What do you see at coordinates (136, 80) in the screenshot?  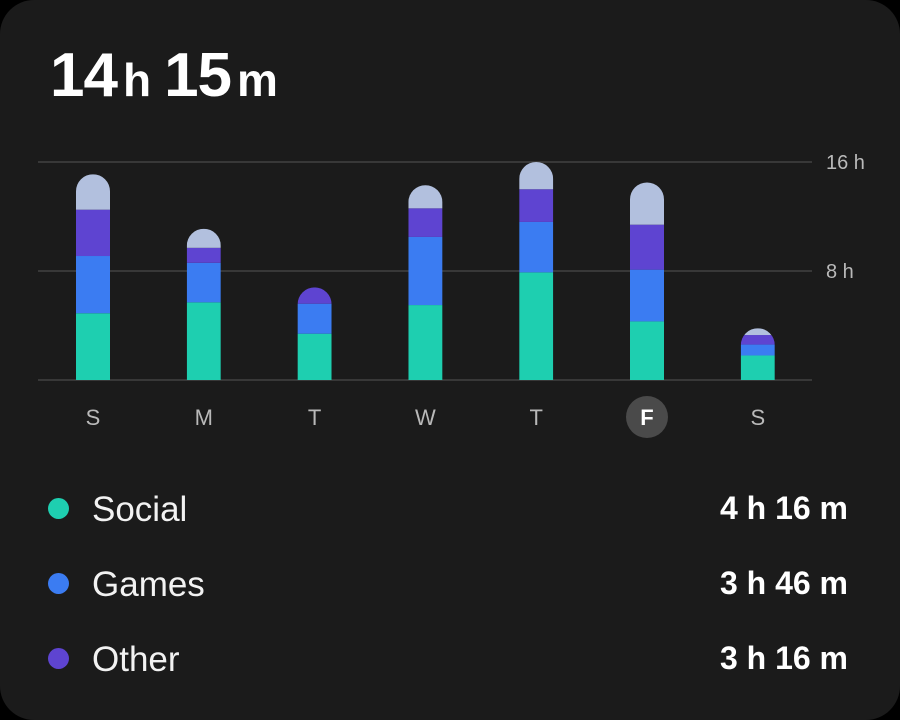 I see `total-hours-unit: h` at bounding box center [136, 80].